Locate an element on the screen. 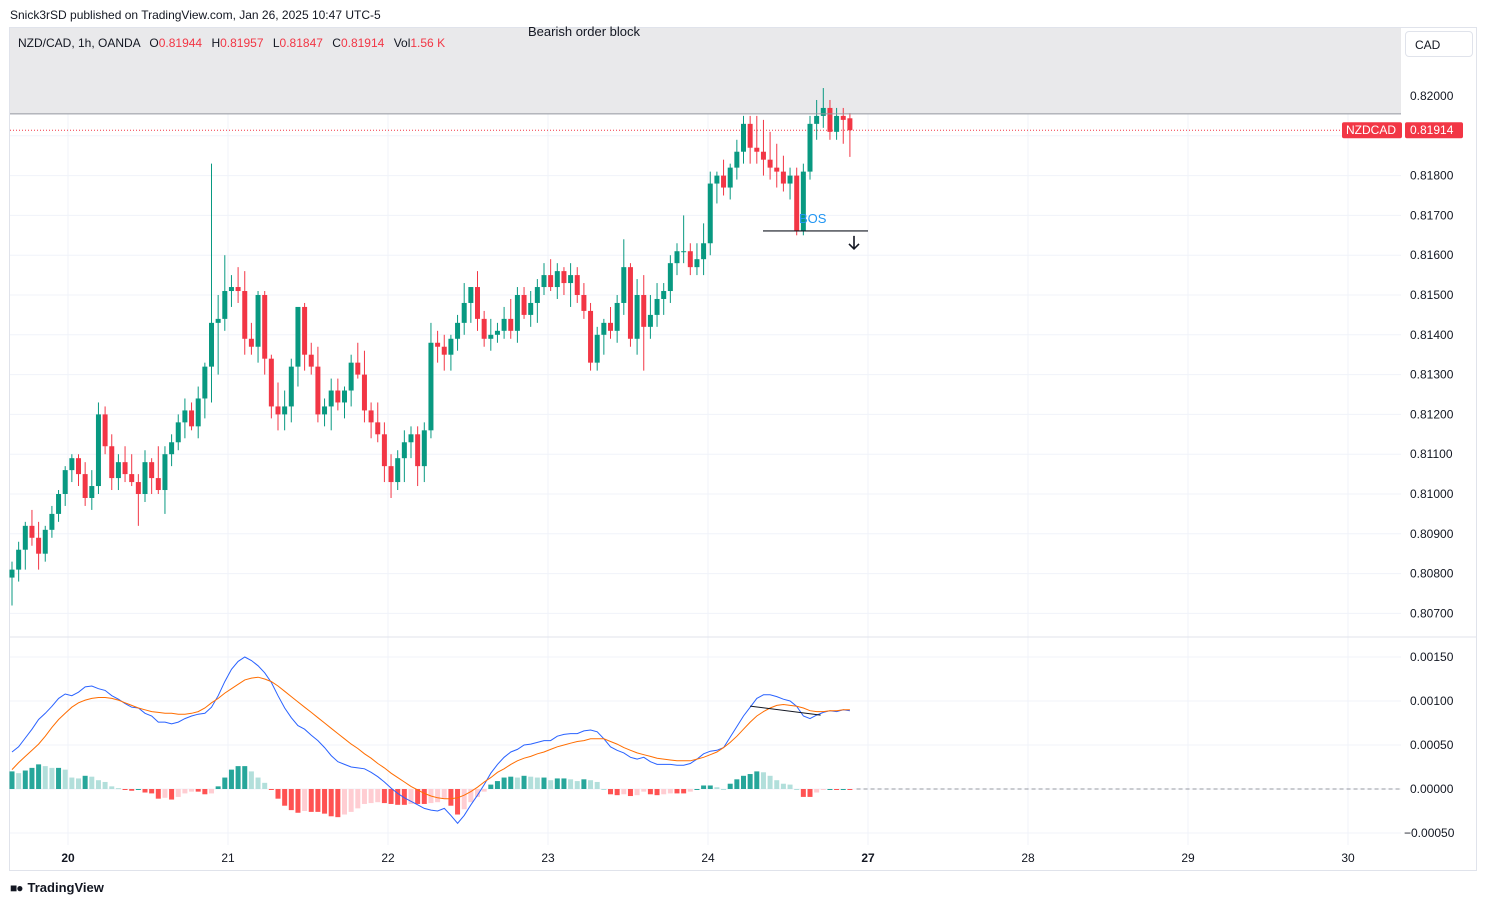  currency-selector: CAD is located at coordinates (1439, 44).